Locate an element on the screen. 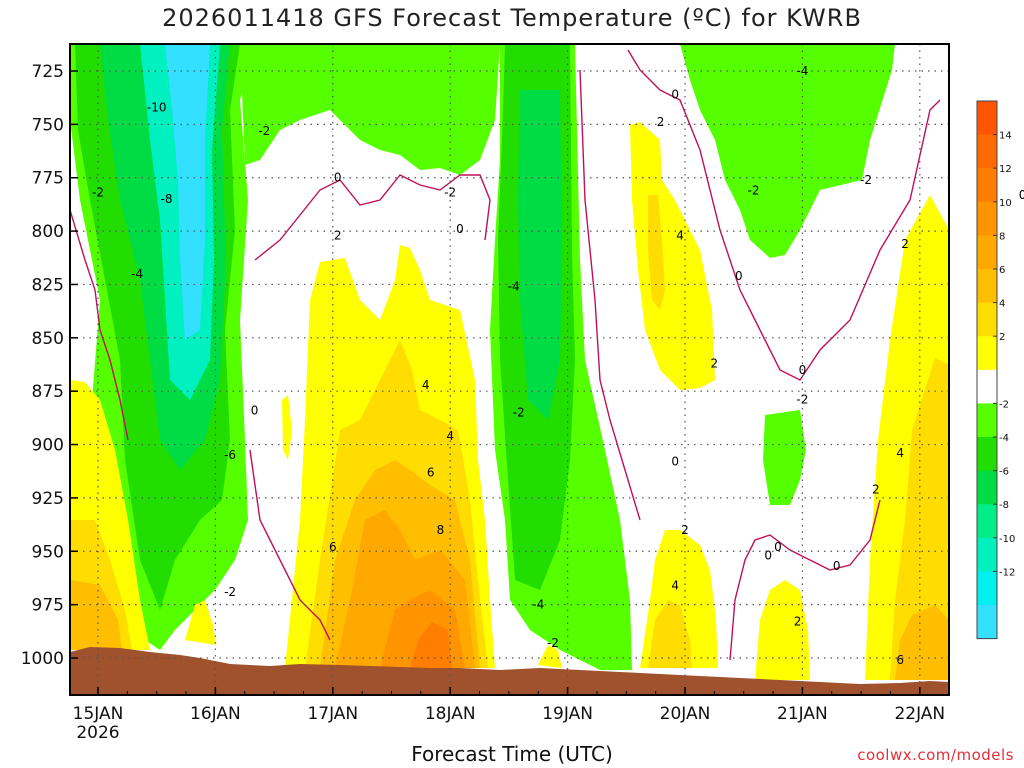 The width and height of the screenshot is (1024, 768). x-tick-label: 22JAN is located at coordinates (919, 714).